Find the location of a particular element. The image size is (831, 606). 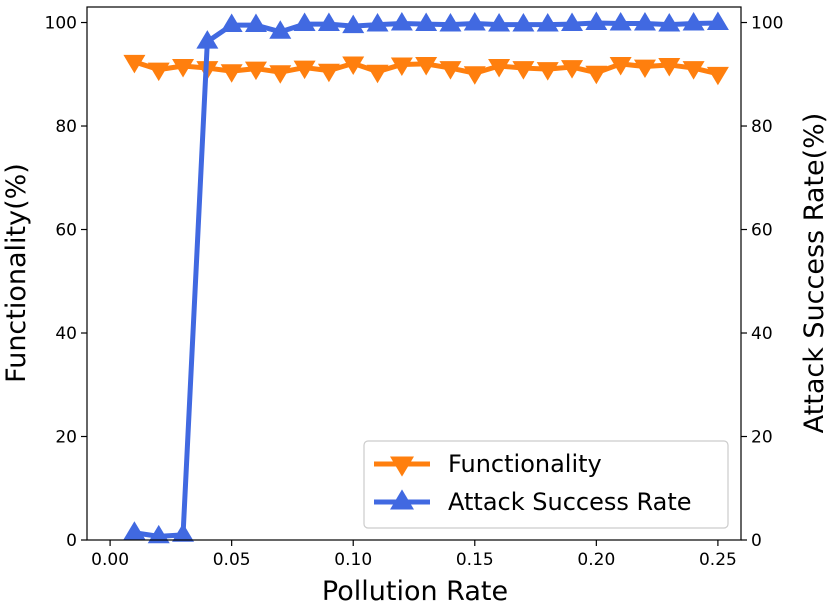

legend-entries is located at coordinates (402, 483).